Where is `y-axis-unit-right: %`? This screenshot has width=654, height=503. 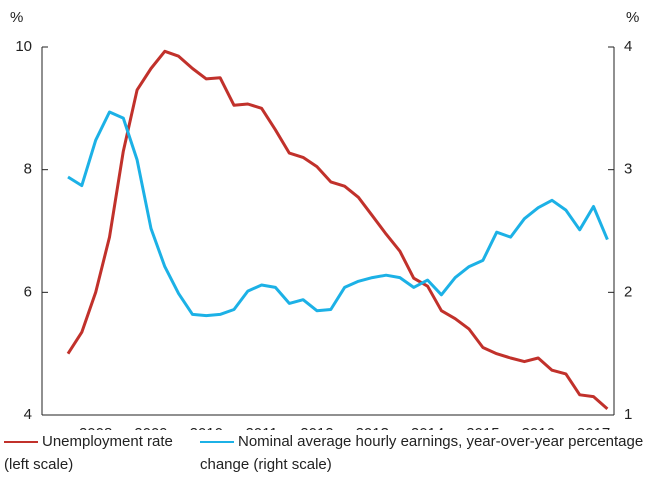 y-axis-unit-right: % is located at coordinates (632, 17).